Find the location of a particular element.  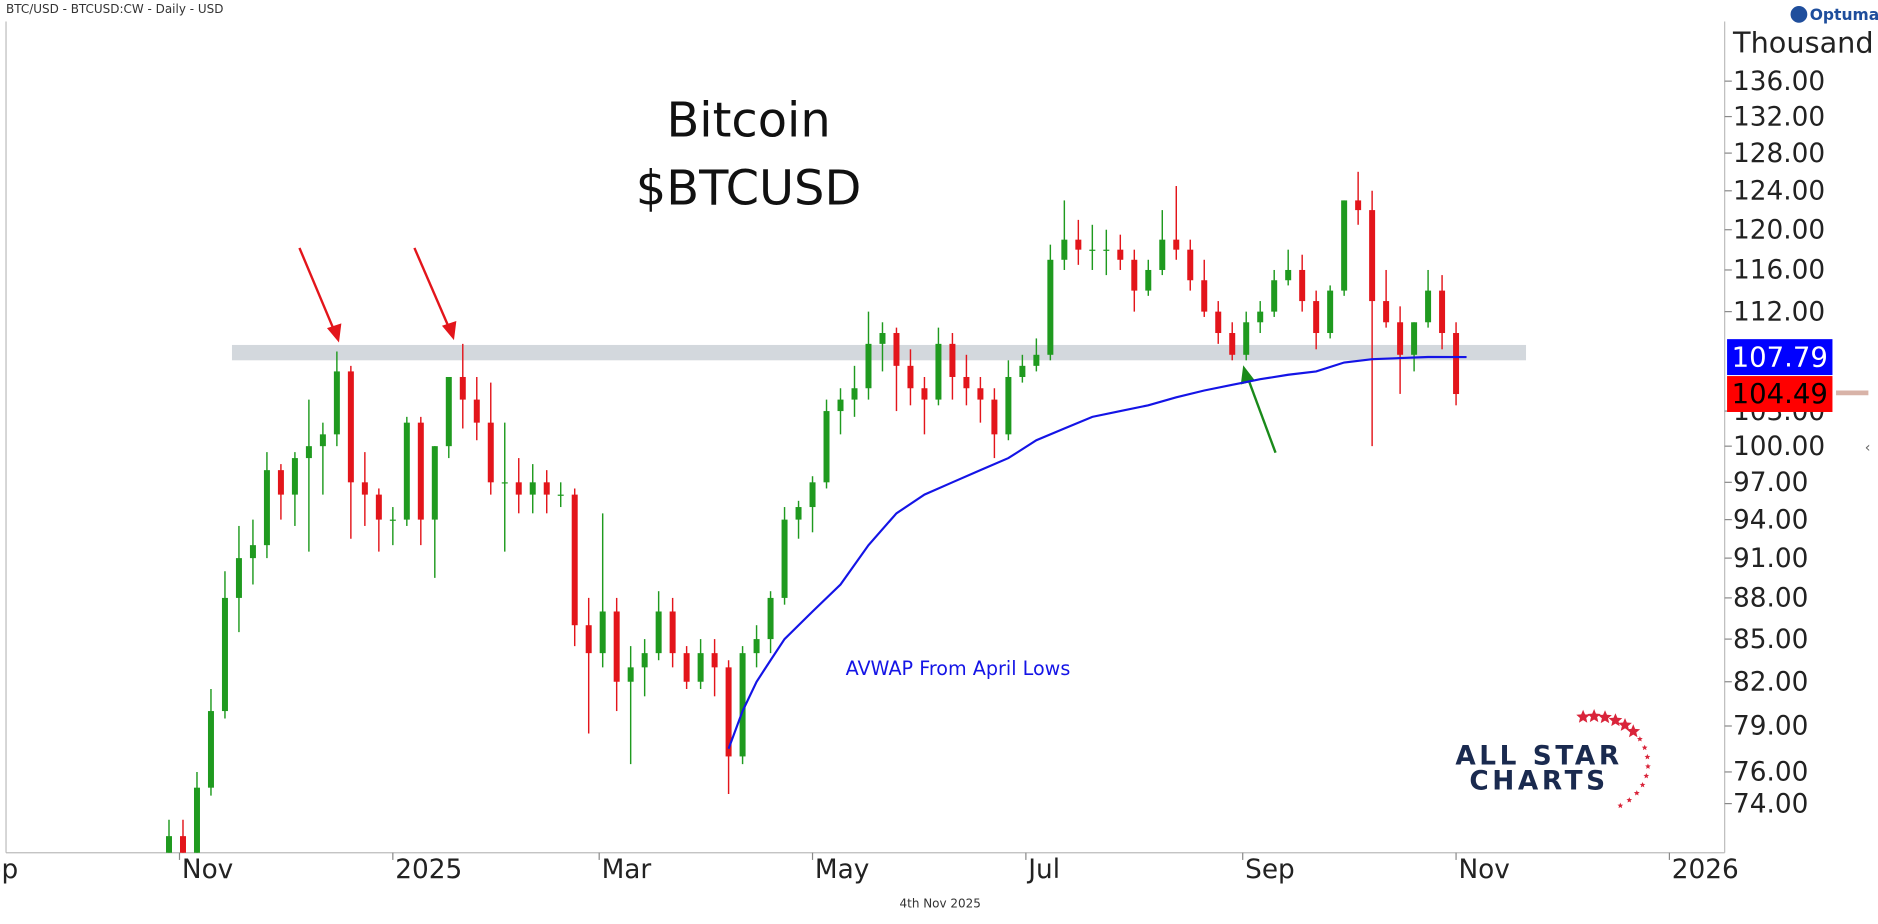

y-tick-label: 79.00 is located at coordinates (1770, 727).